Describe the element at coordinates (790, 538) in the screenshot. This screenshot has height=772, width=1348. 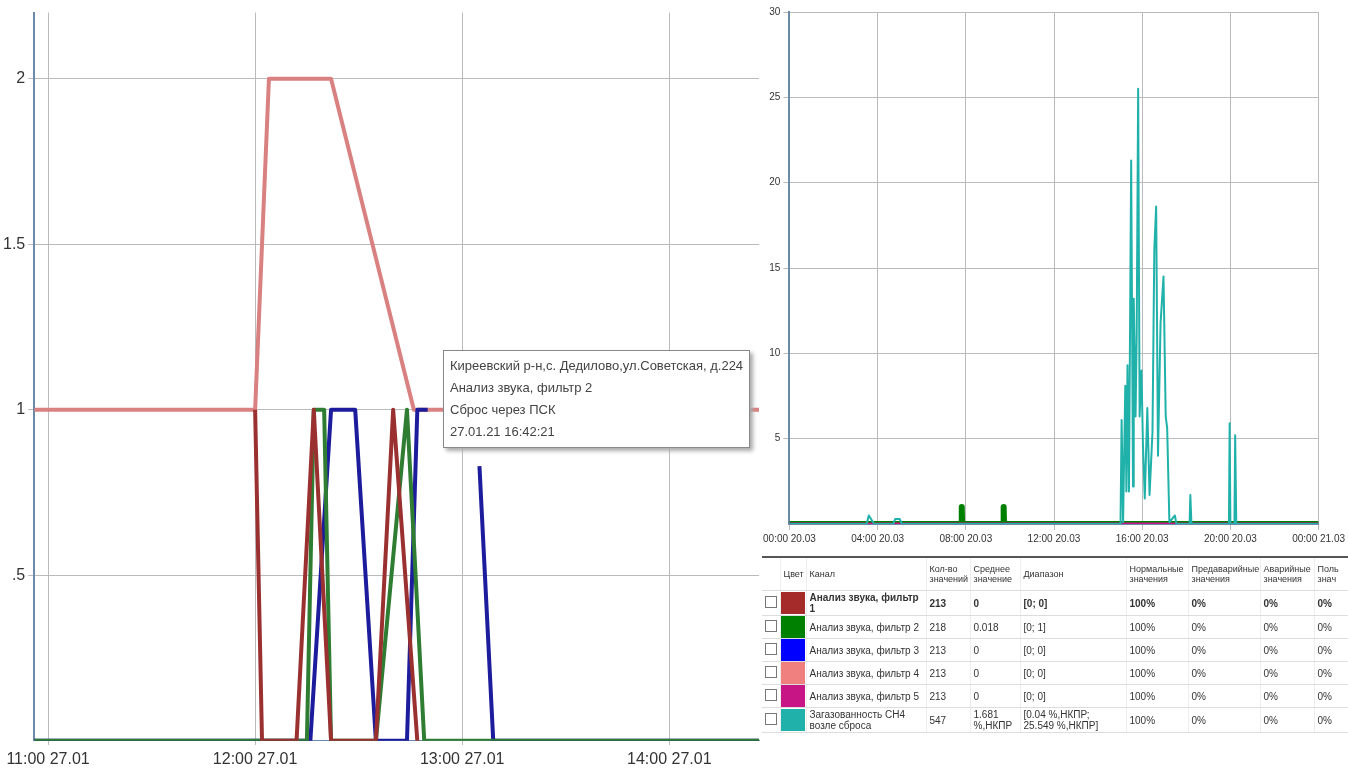
I see `x-tick-label: 00:00 20.03` at that location.